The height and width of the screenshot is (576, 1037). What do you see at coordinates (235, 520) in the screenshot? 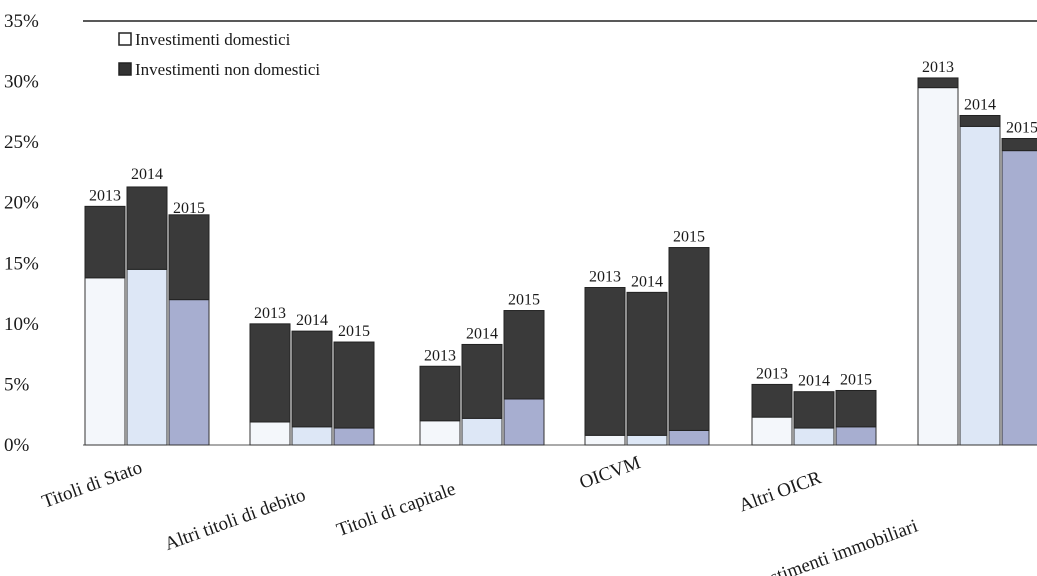
I see `x-category-label: Altri titoli di debito` at bounding box center [235, 520].